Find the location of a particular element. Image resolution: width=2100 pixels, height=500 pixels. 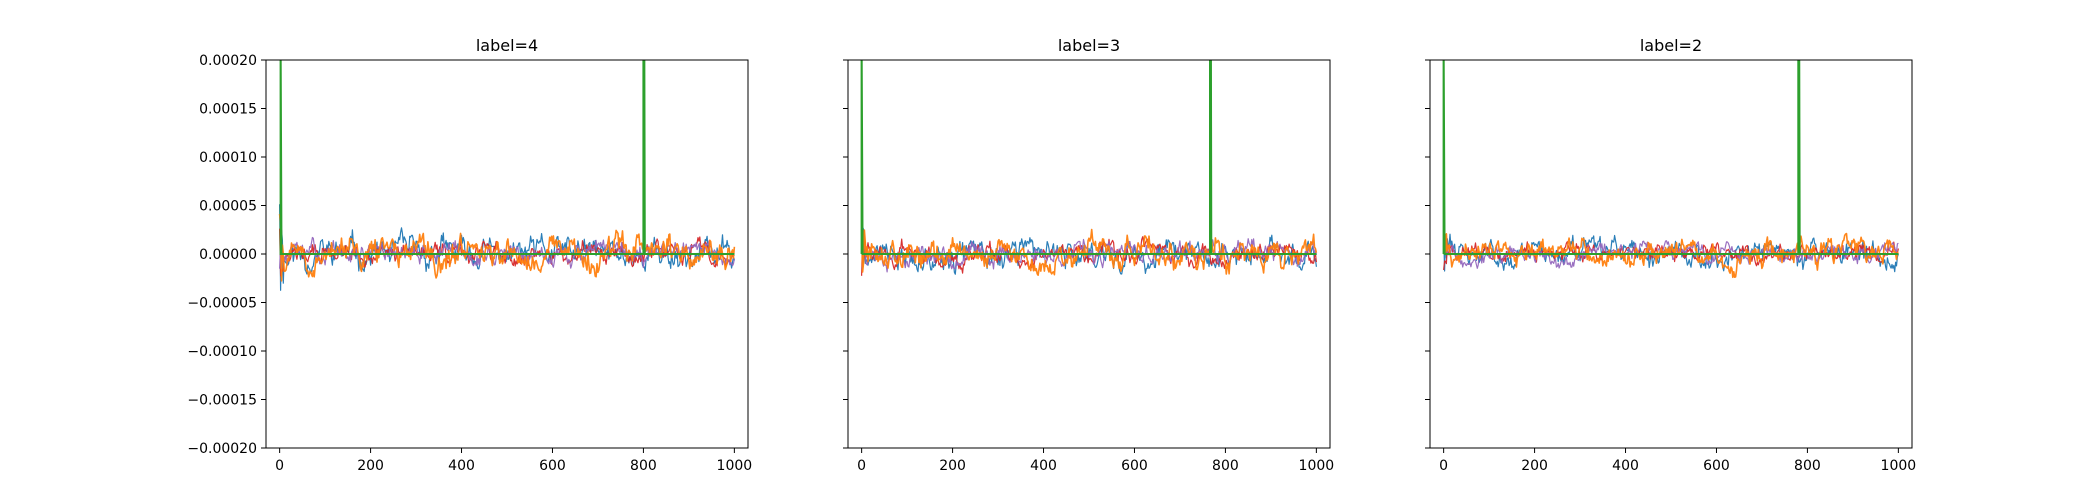

subplot-title-2: label=3 is located at coordinates (1089, 45).